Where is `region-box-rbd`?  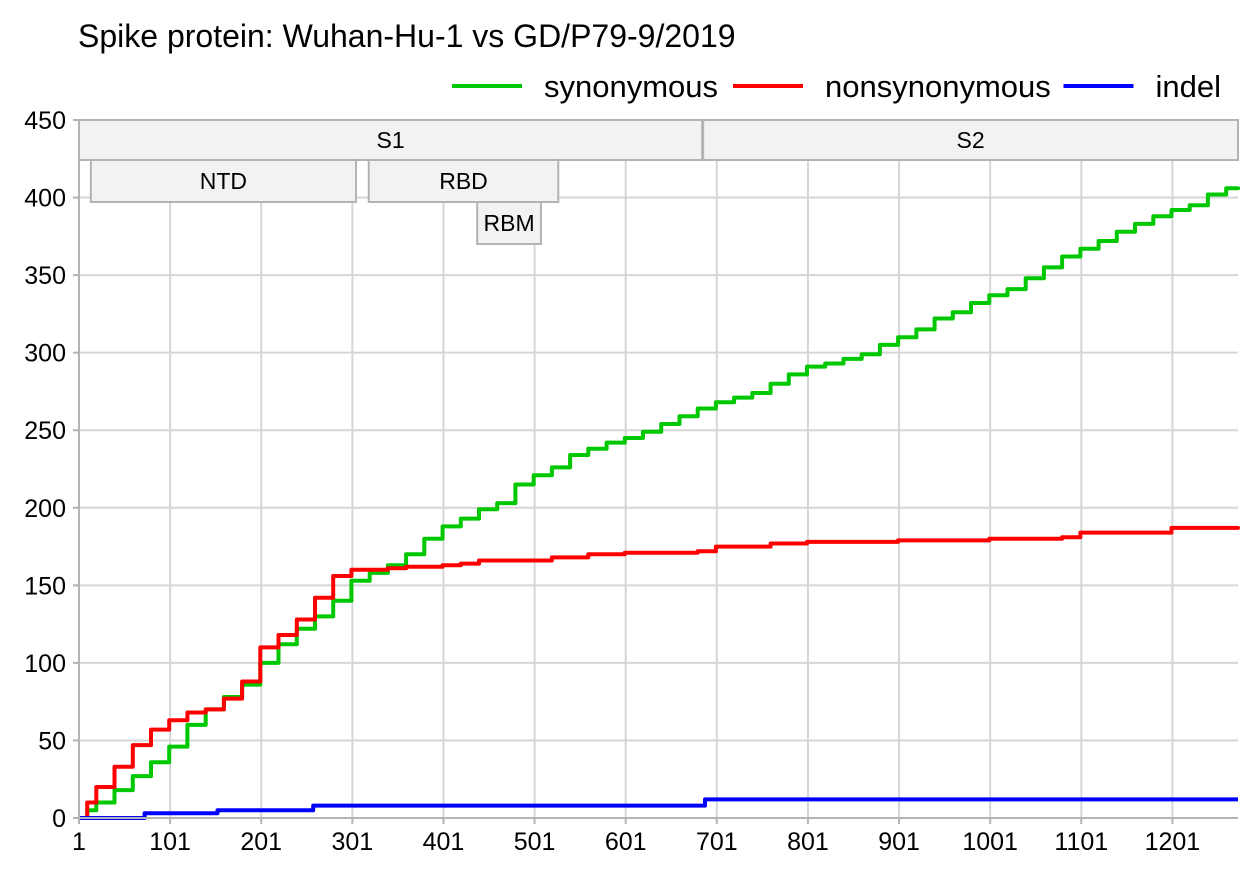
region-box-rbd is located at coordinates (463, 181).